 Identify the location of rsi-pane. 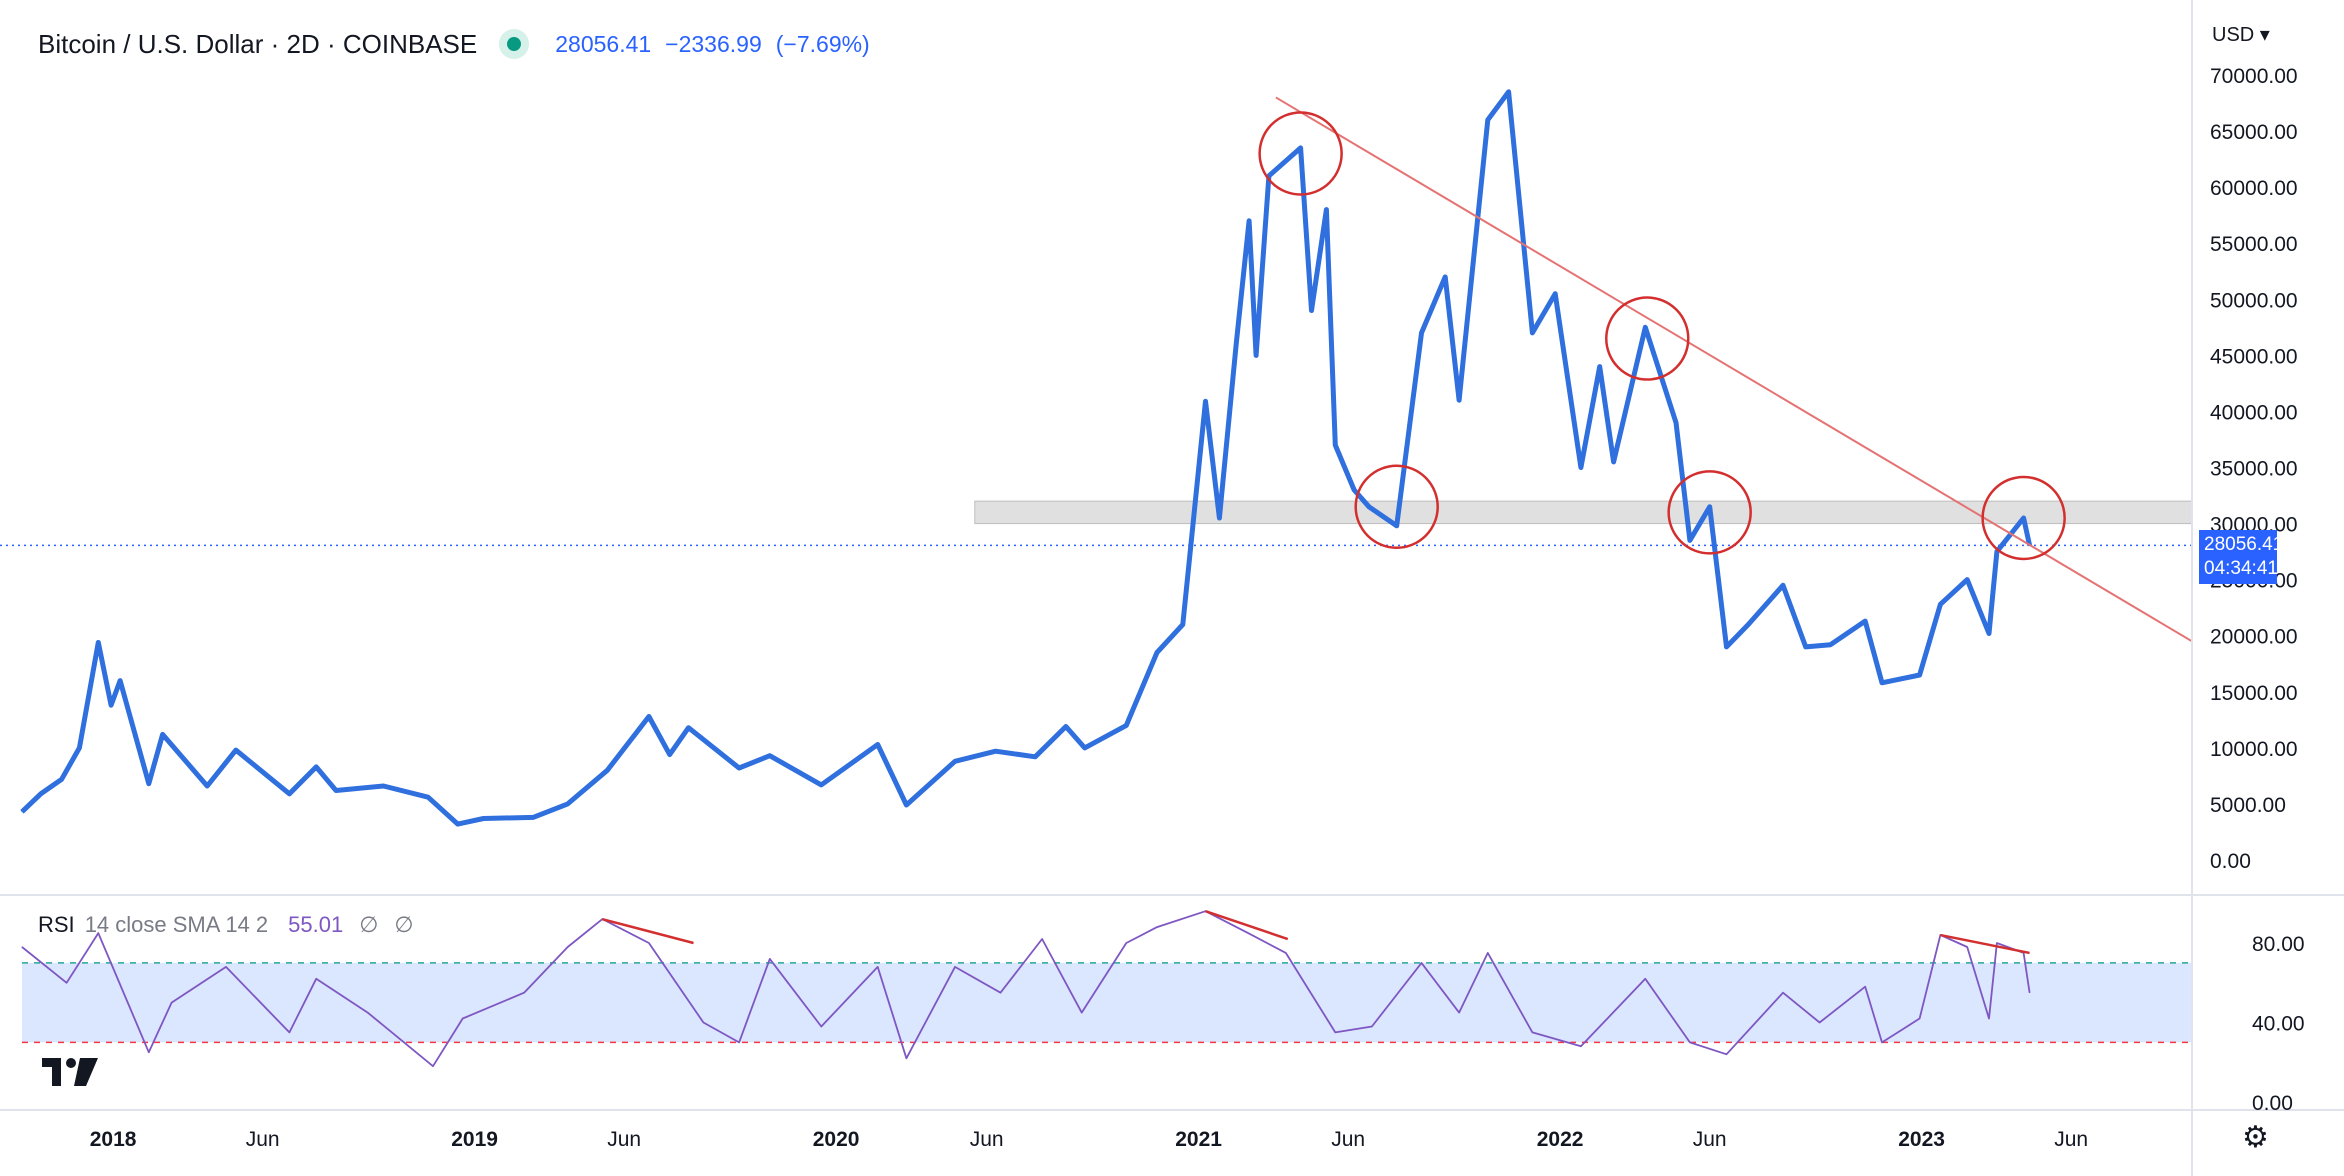
(1107, 989).